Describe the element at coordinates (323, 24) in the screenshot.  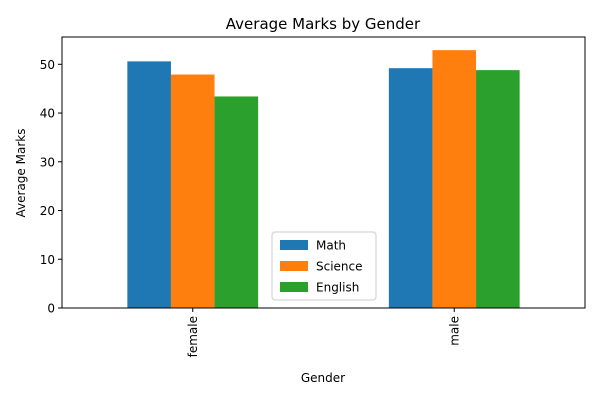
I see `chart-title: Average Marks by Gender` at that location.